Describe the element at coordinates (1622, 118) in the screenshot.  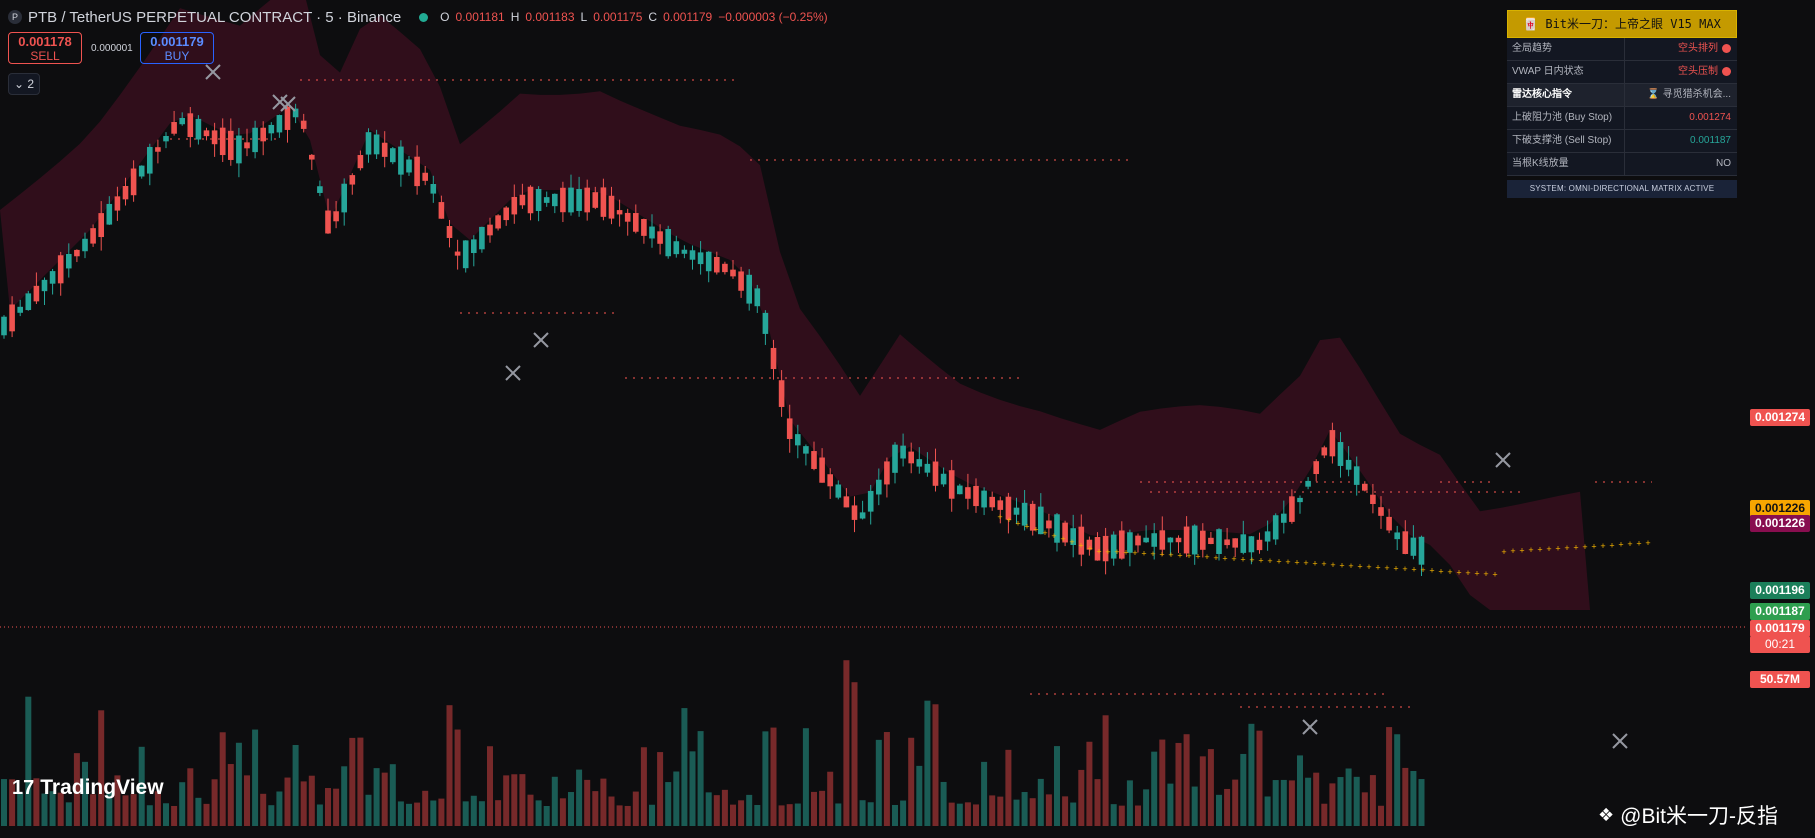
I see `panel-row-buy-stop: 上破阻力池 (Buy Stop) 0.001274` at that location.